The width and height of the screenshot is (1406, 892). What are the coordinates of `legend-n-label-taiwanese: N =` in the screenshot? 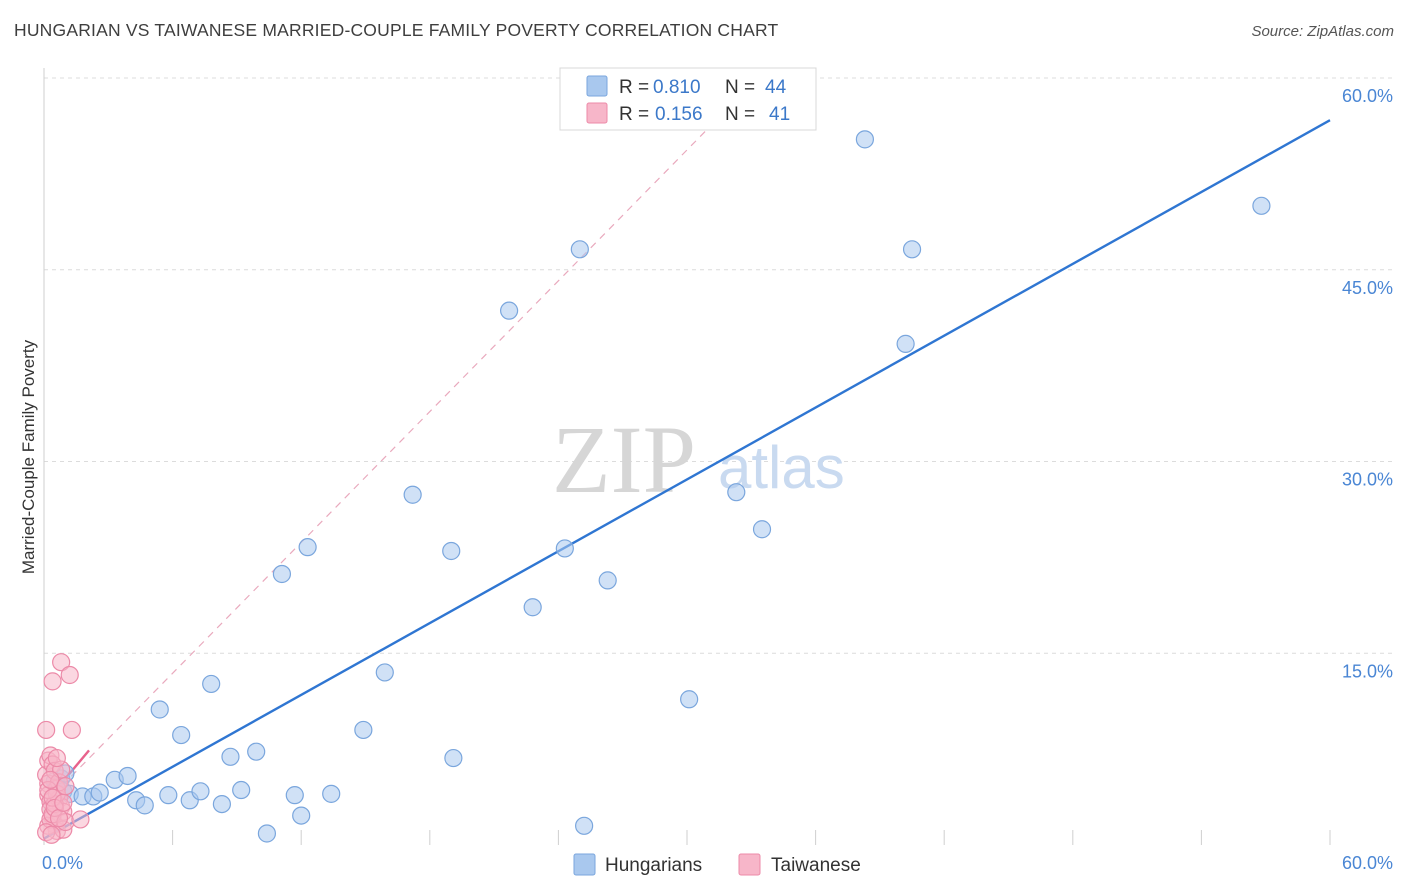 It's located at (740, 114).